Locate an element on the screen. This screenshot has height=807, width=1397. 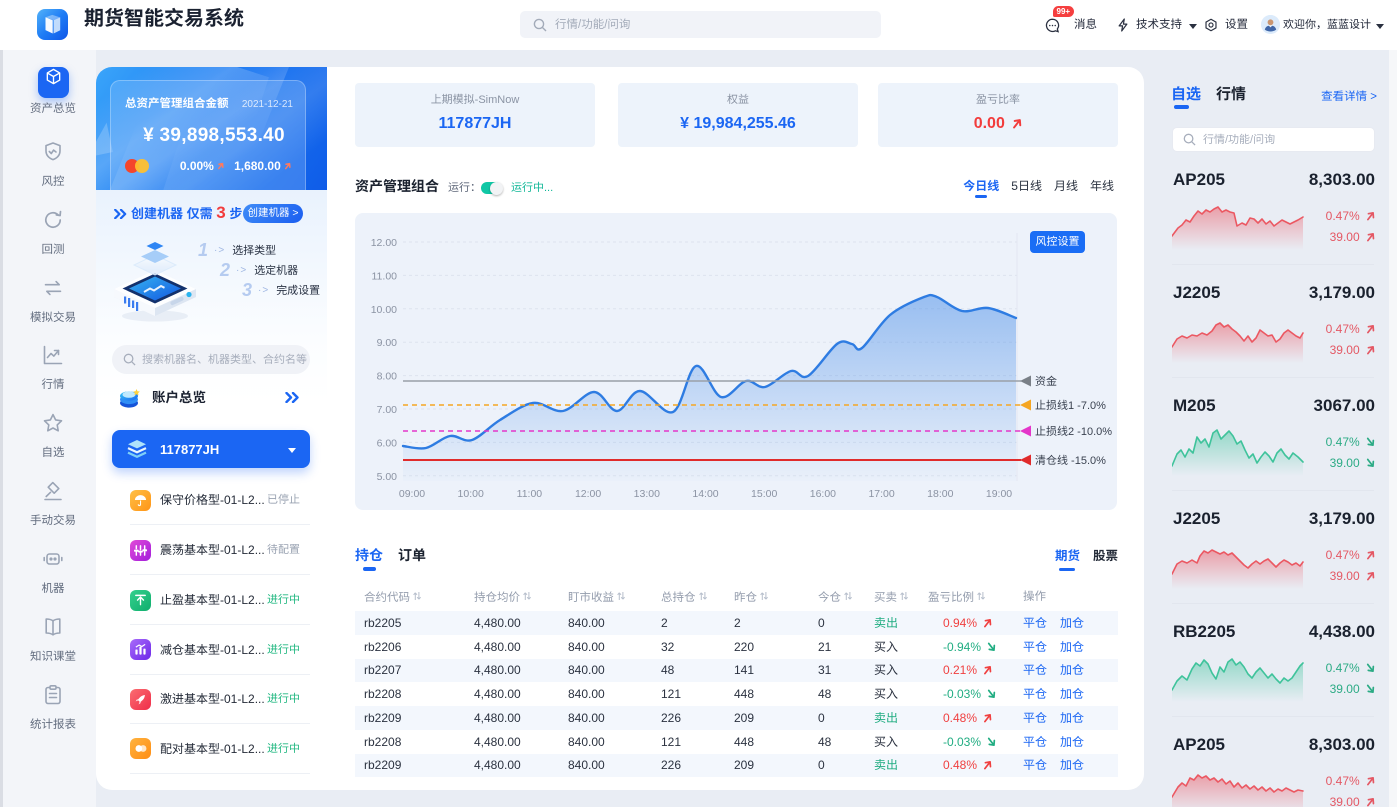
svg-text: 资金 is located at coordinates (1046, 381).